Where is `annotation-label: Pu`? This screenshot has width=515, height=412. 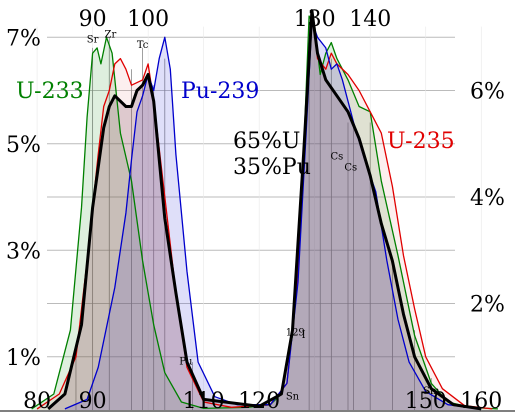 annotation-label: Pu is located at coordinates (186, 362).